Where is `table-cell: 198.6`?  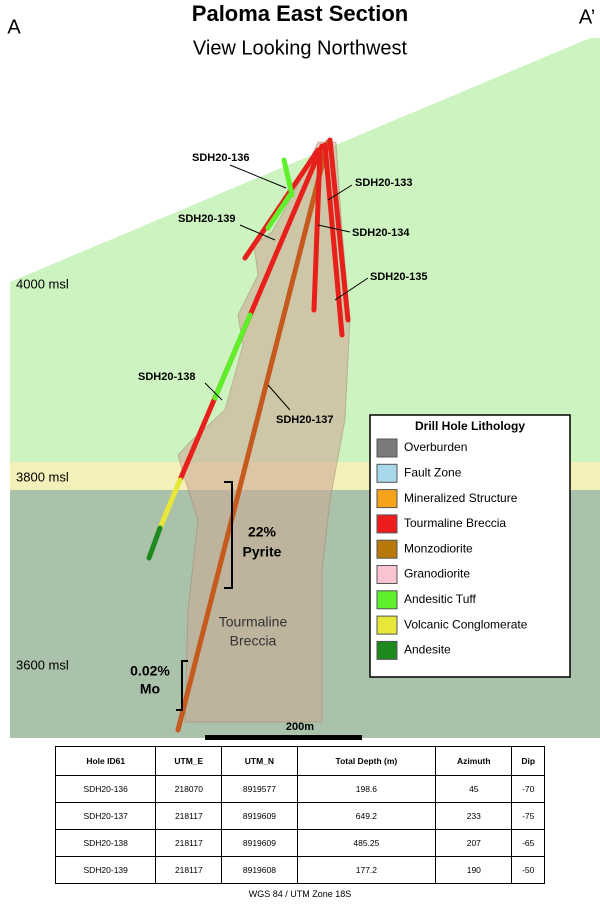
table-cell: 198.6 is located at coordinates (366, 789).